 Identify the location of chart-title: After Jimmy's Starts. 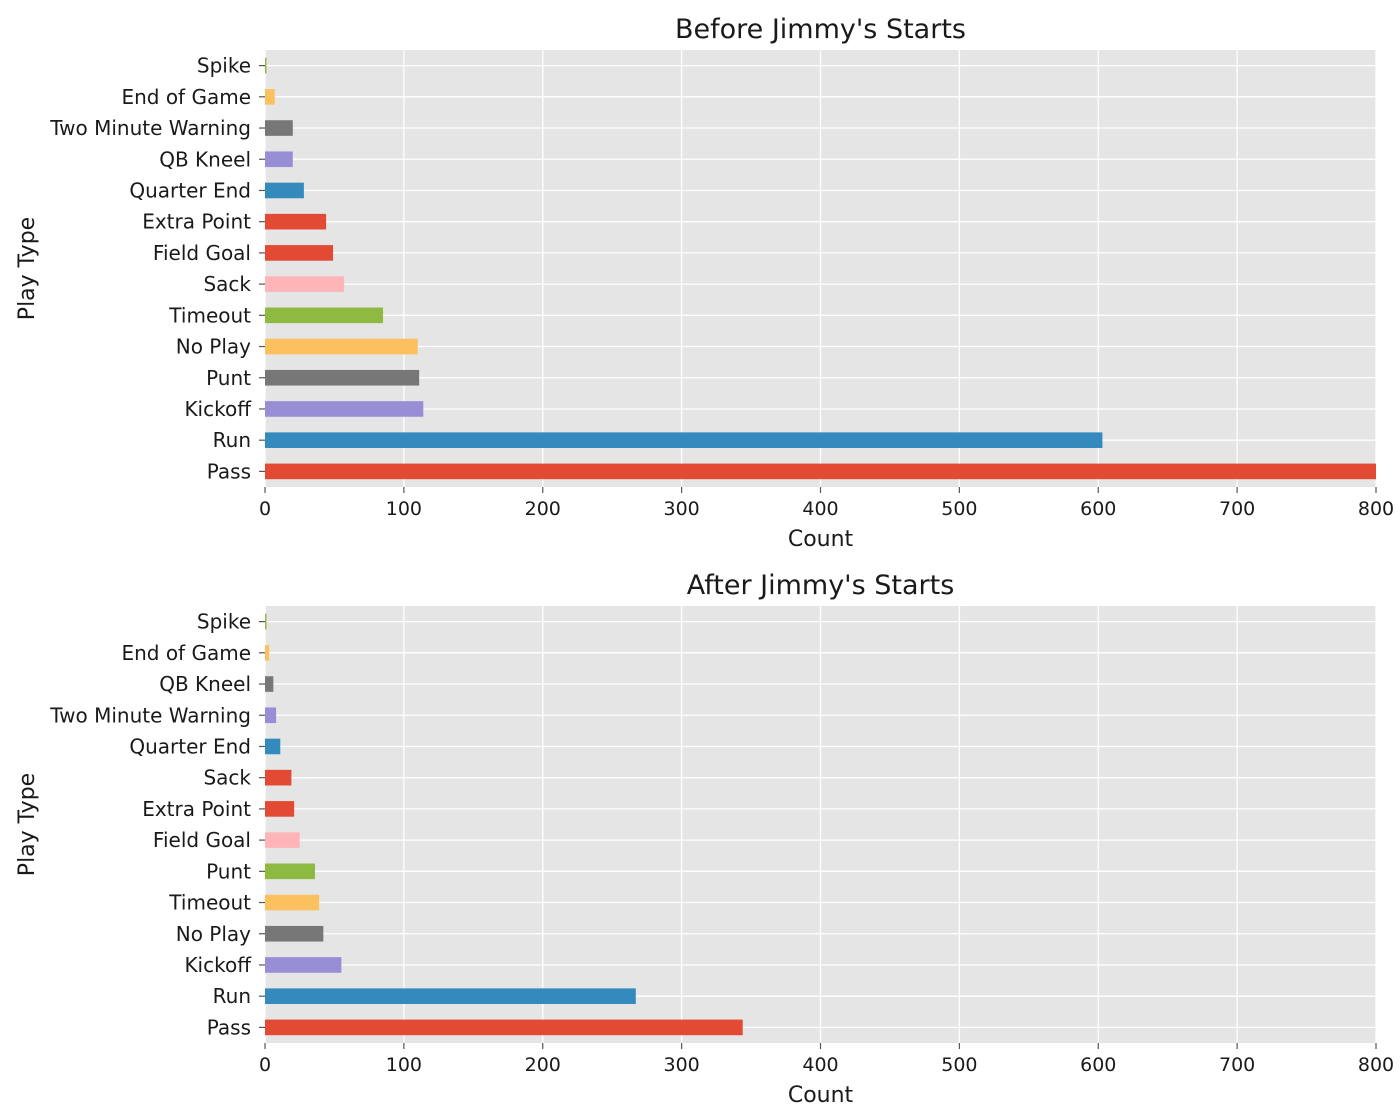
(821, 585).